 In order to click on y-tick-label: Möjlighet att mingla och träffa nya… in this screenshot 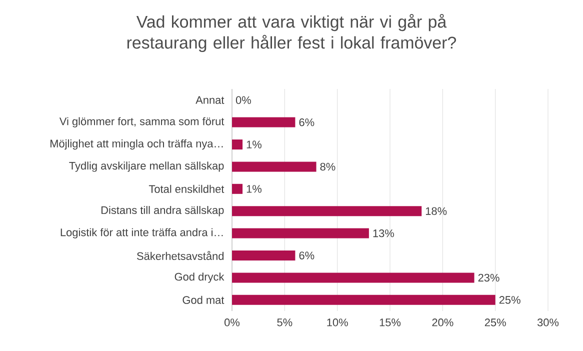, I will do `click(136, 144)`.